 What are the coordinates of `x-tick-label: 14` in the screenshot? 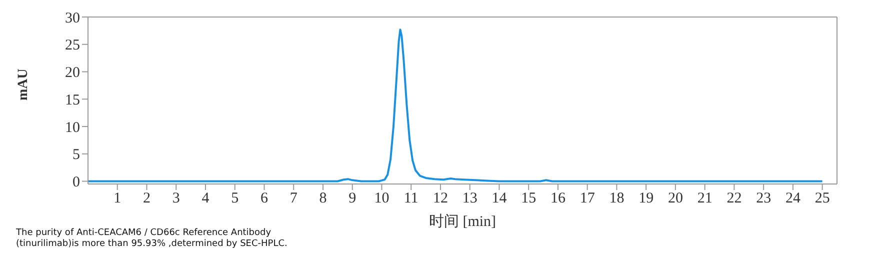 It's located at (500, 198).